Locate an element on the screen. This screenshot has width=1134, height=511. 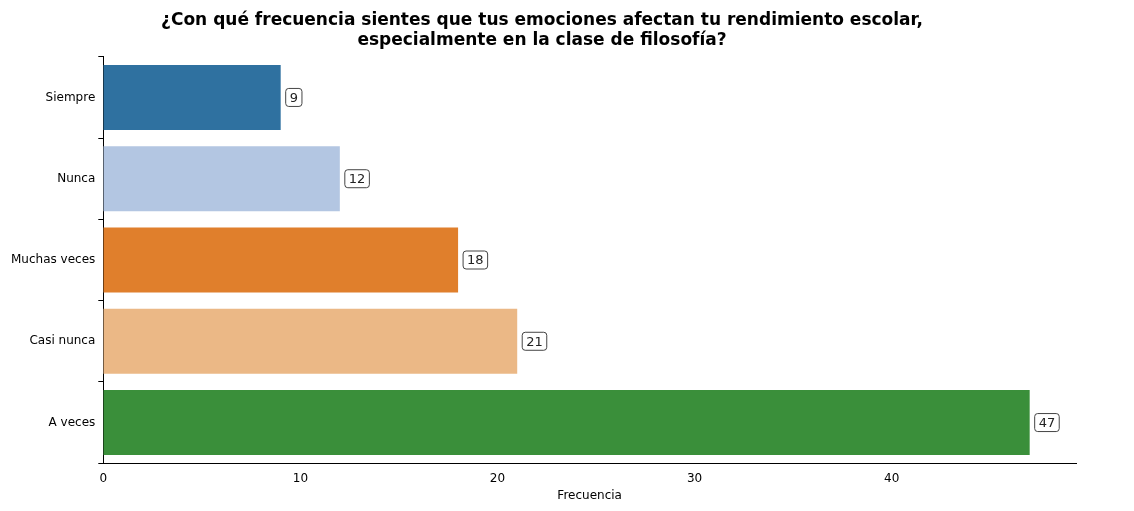
x-tick-label: 20 is located at coordinates (497, 477).